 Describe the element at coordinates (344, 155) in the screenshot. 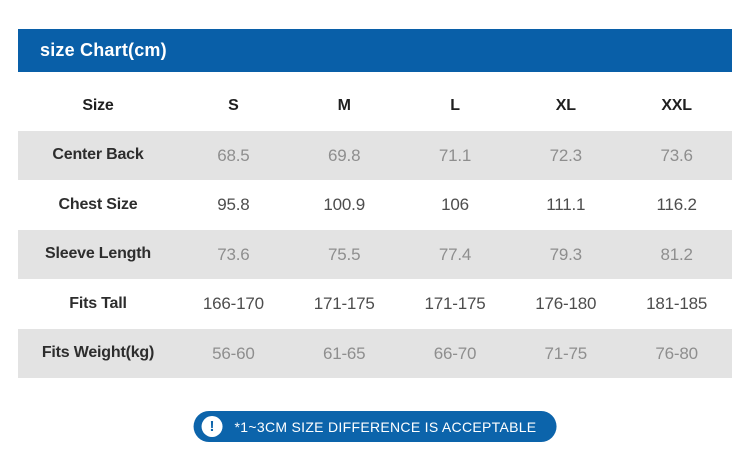

I see `cell-value: 69.8` at that location.